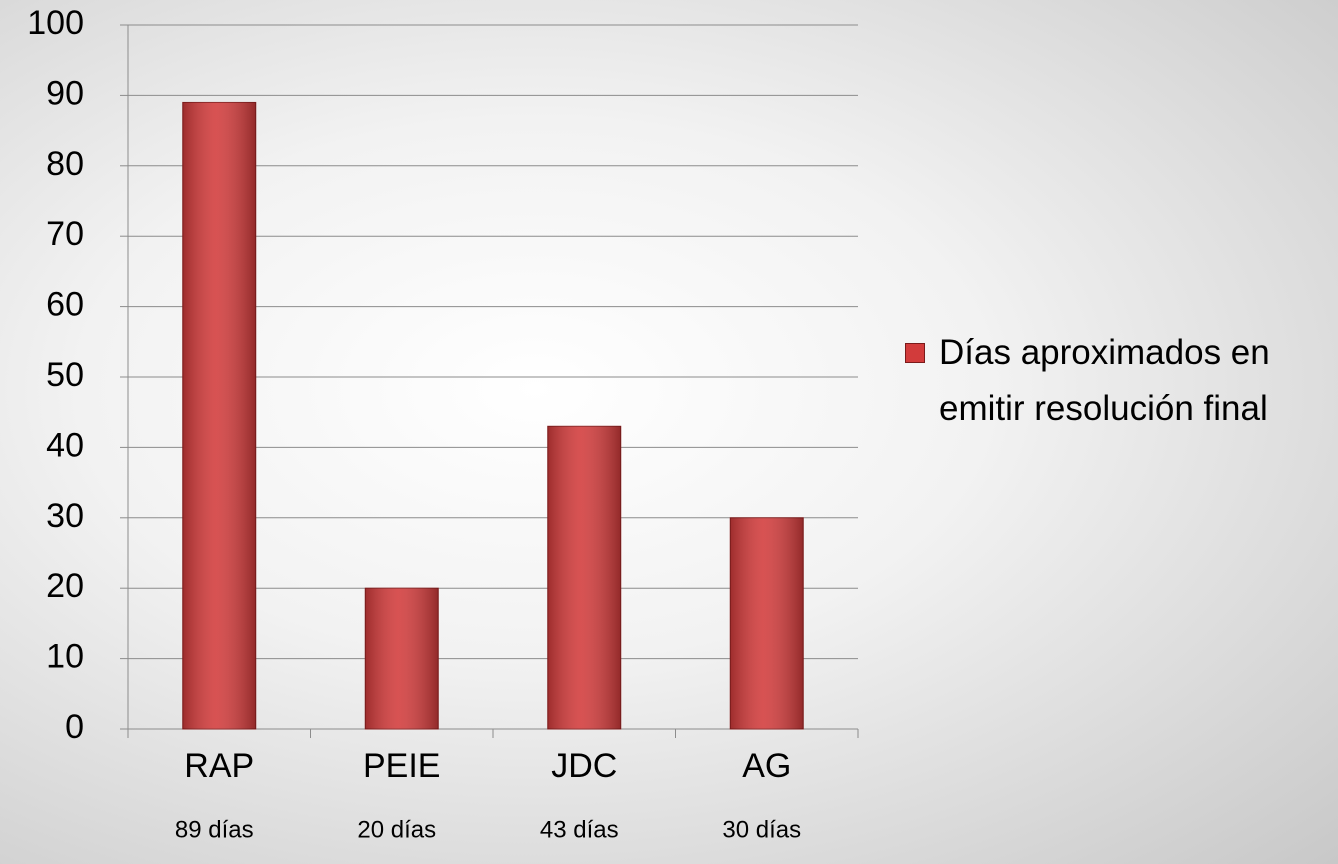  What do you see at coordinates (65, 586) in the screenshot?
I see `y-tick-label: 20` at bounding box center [65, 586].